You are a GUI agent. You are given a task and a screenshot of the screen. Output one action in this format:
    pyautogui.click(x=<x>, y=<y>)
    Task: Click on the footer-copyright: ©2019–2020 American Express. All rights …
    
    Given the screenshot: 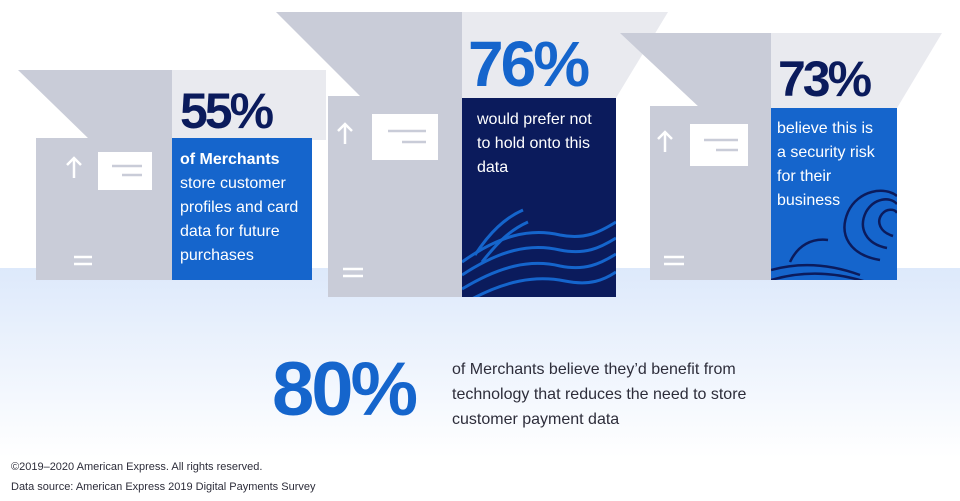 What is the action you would take?
    pyautogui.click(x=137, y=467)
    